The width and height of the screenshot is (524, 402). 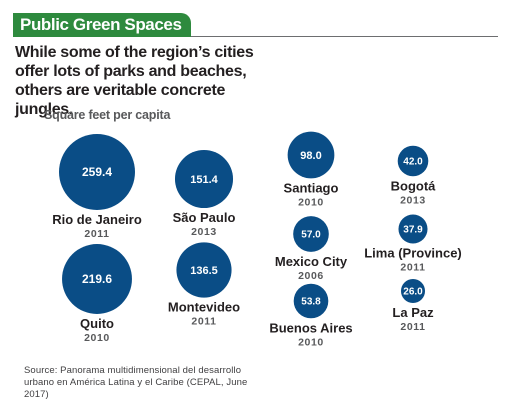 I want to click on bubble-sao-paulo, so click(x=204, y=179).